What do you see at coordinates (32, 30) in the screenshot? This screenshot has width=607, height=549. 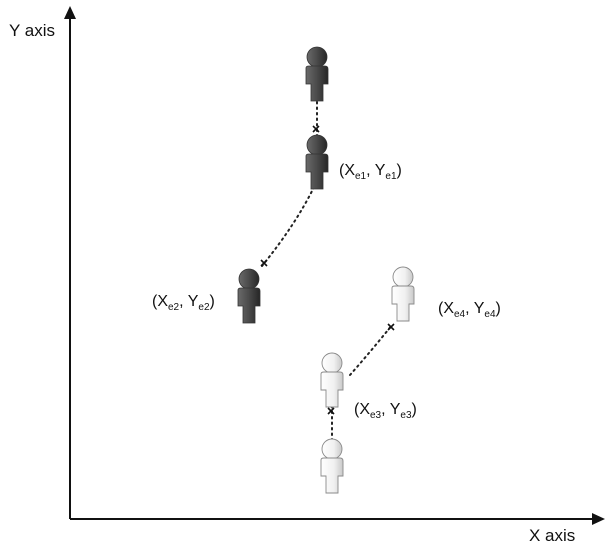 I see `y-axis-label: Y axis` at bounding box center [32, 30].